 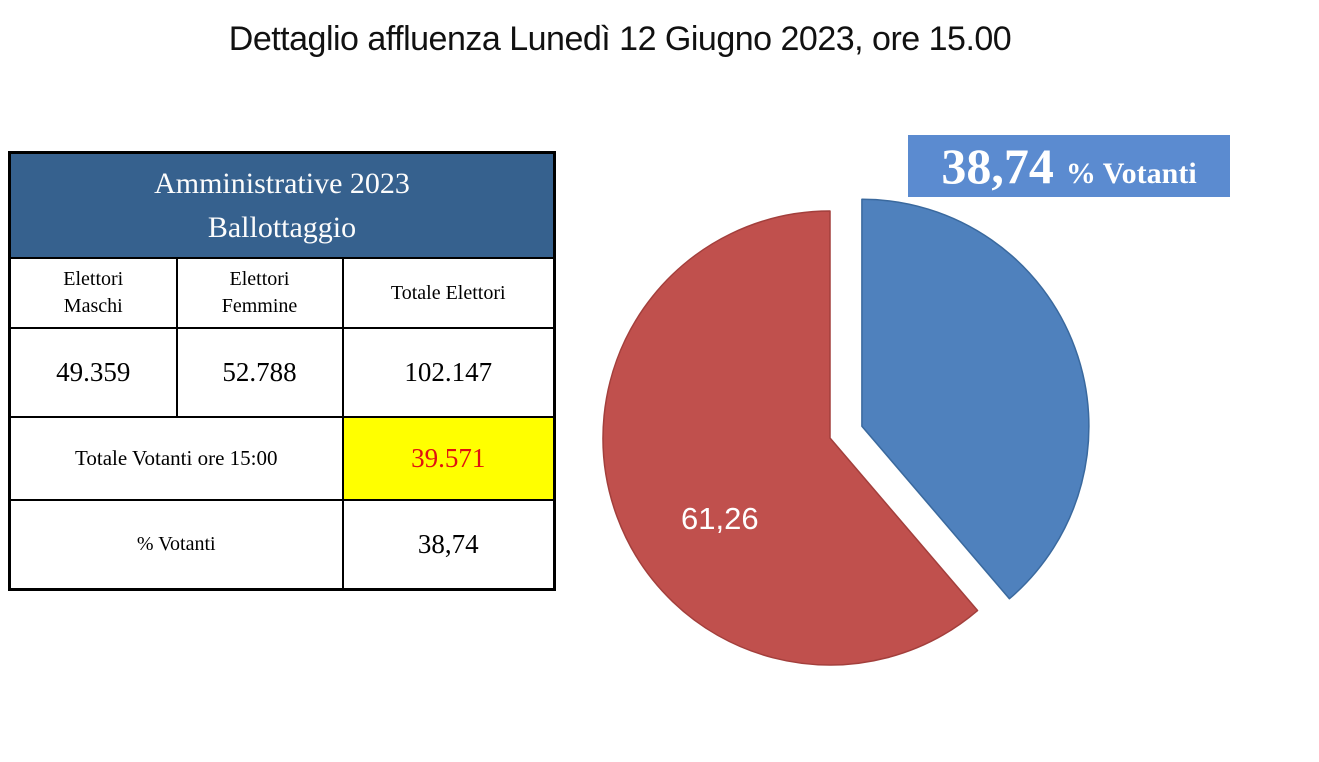 I want to click on cell-elettori-maschi: 49.359, so click(x=93, y=372).